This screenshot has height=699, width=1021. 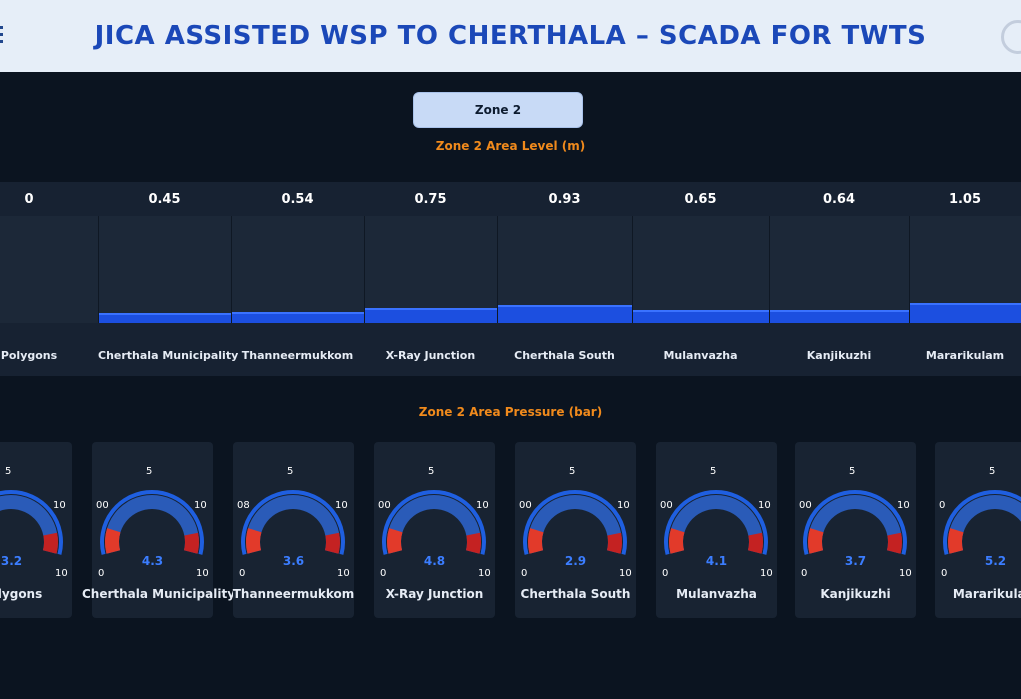 I want to click on level-section-title: Zone 2 Area Level (m), so click(x=510, y=146).